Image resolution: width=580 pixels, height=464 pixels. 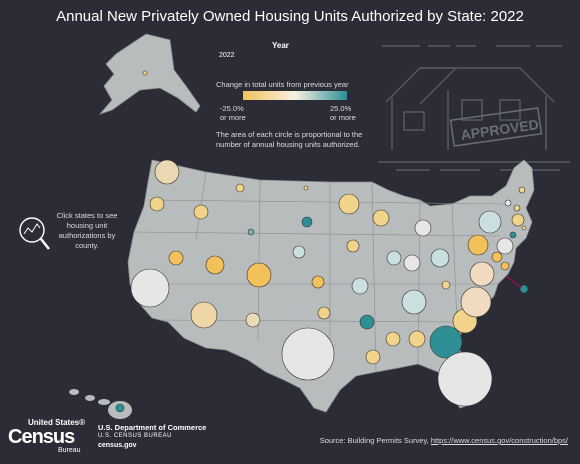 I want to click on circle-new-york, so click(x=490, y=222).